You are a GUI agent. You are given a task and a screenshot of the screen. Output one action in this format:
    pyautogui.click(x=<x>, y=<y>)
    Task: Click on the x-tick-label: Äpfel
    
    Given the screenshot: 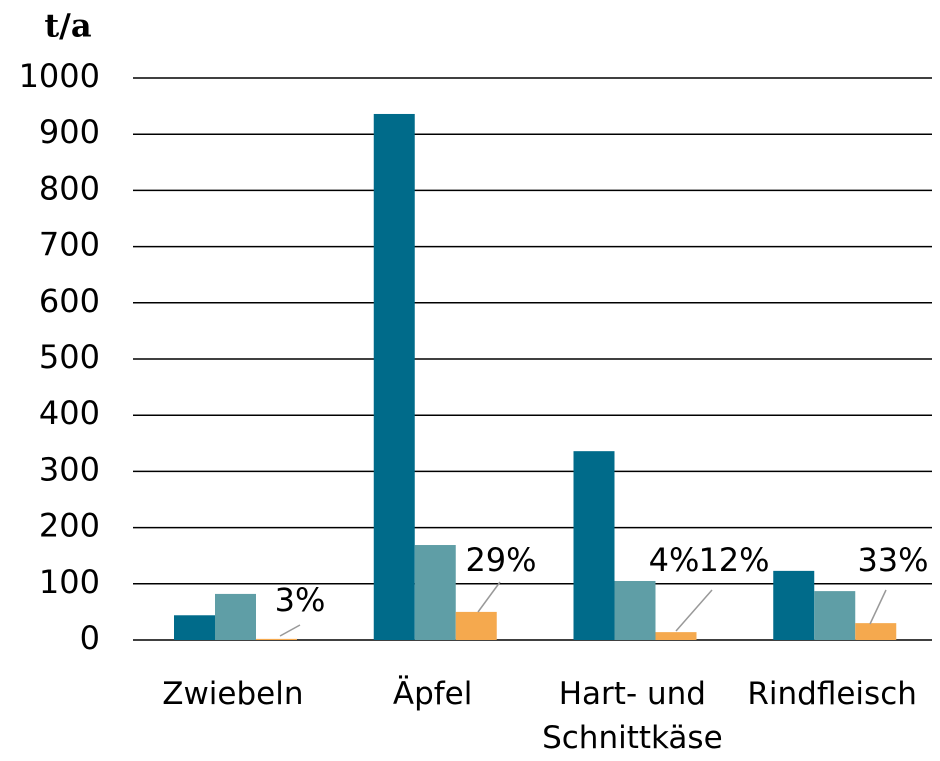 What is the action you would take?
    pyautogui.click(x=432, y=694)
    